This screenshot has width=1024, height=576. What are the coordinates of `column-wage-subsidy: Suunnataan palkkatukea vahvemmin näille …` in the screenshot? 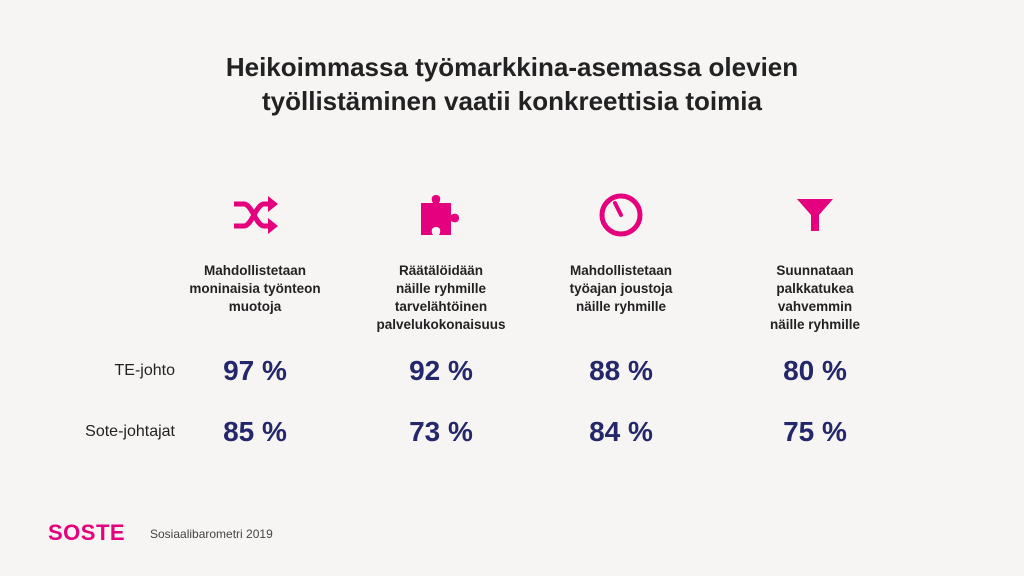 It's located at (815, 271).